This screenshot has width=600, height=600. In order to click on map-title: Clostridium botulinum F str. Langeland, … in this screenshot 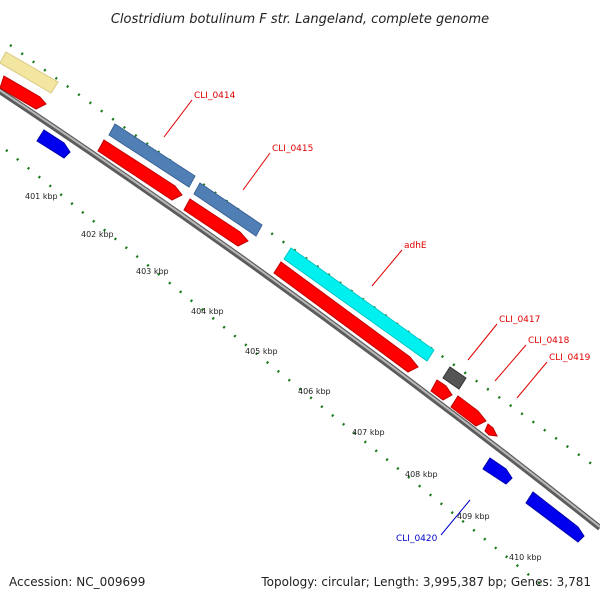, I will do `click(300, 19)`.